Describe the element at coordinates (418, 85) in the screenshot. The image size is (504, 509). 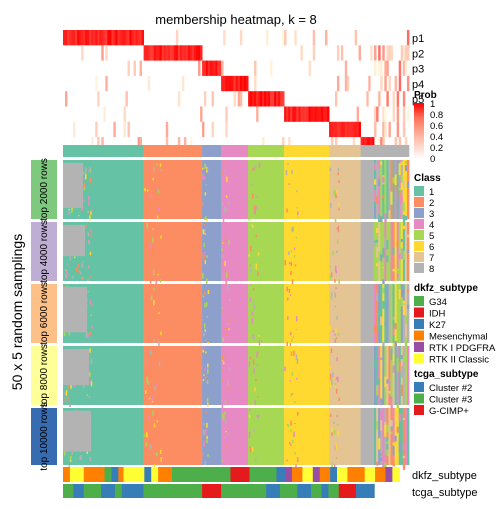
I see `row-label-p4: p4` at that location.